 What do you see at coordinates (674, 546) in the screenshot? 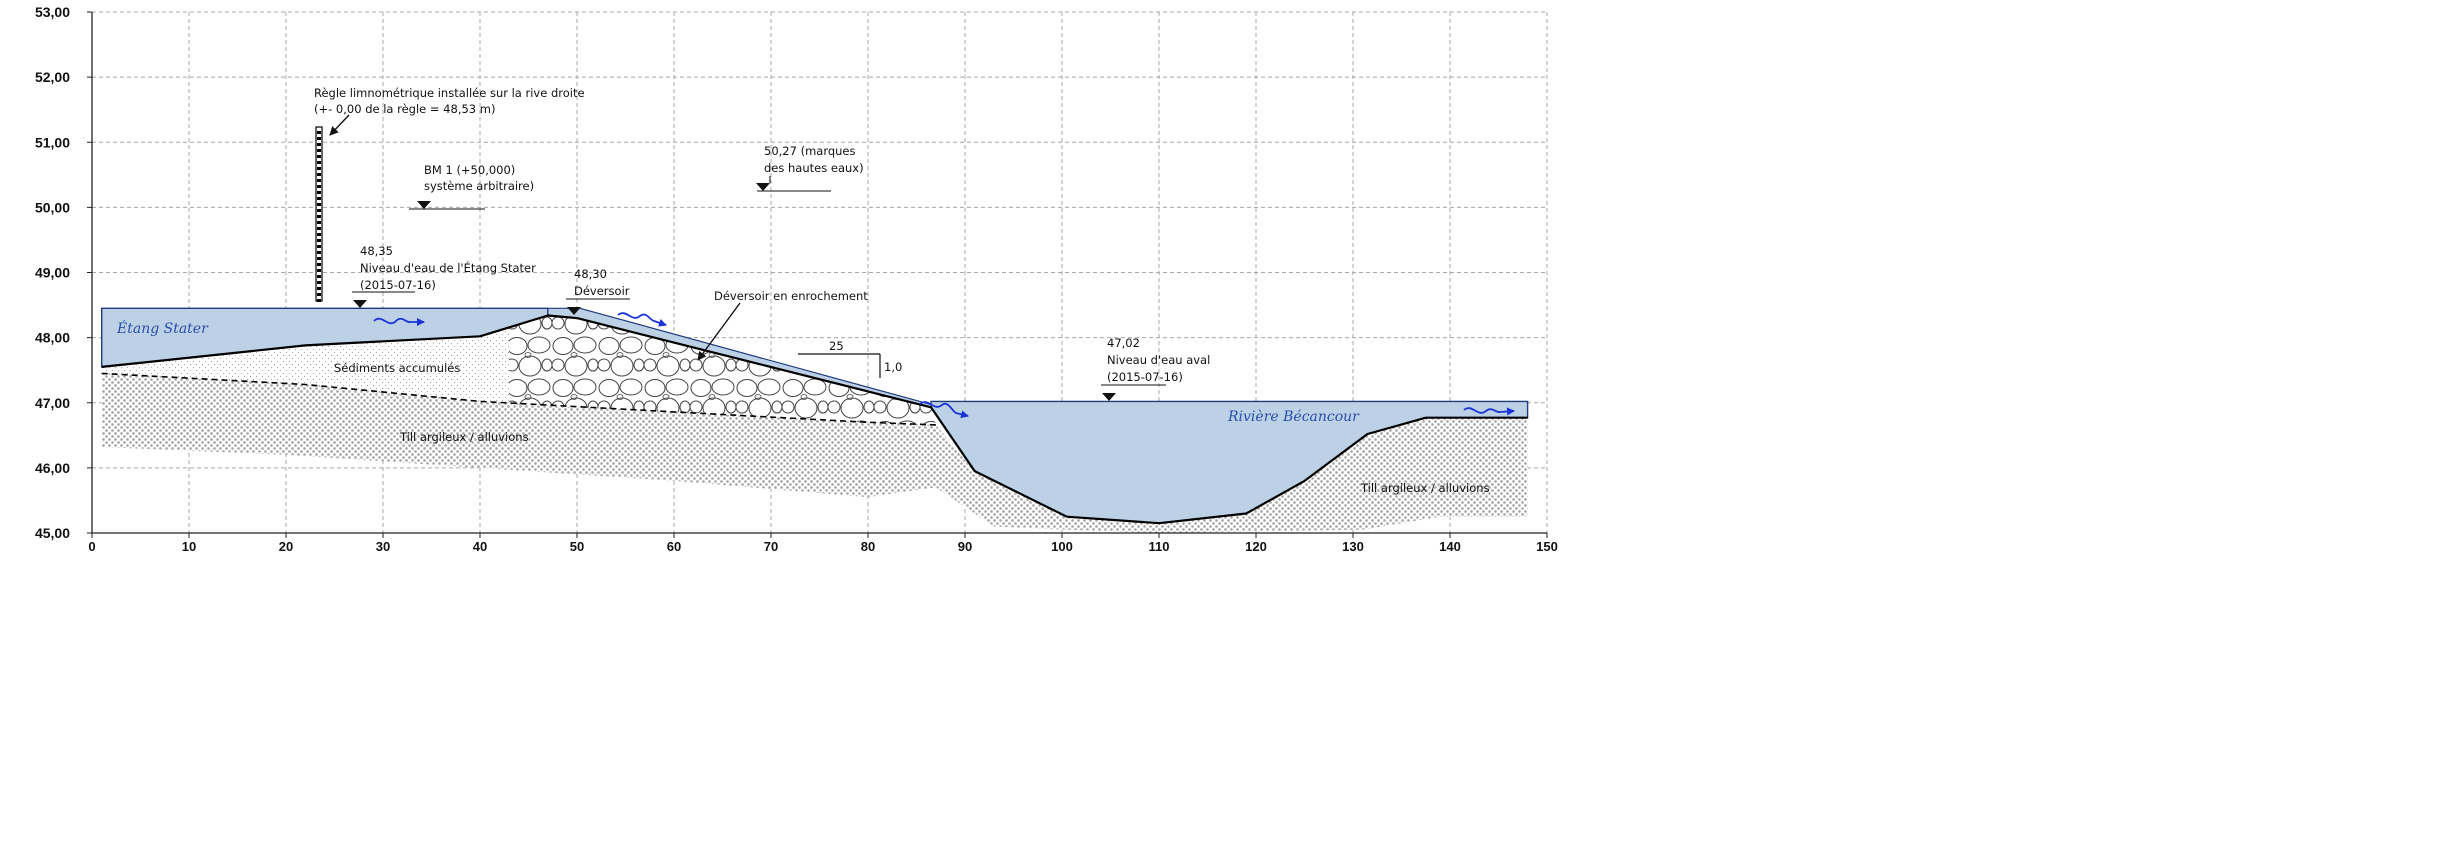
I see `x-tick-label: 60` at bounding box center [674, 546].